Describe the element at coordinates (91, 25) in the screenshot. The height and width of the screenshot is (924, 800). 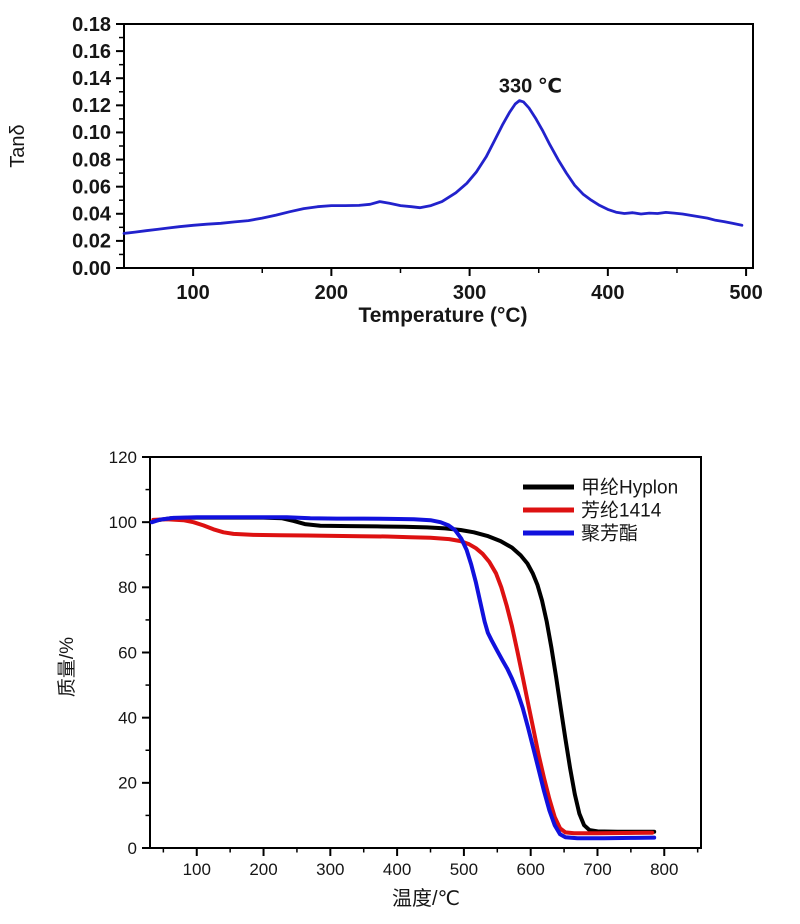
I see `y-axis-tick-label: 0.18` at that location.